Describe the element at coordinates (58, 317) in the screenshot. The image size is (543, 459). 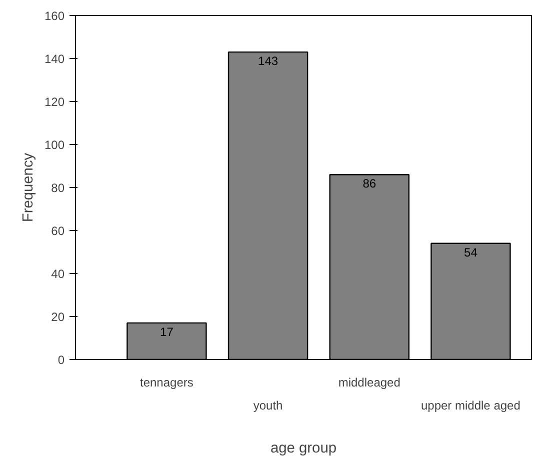
I see `y-tick-label: 20` at that location.